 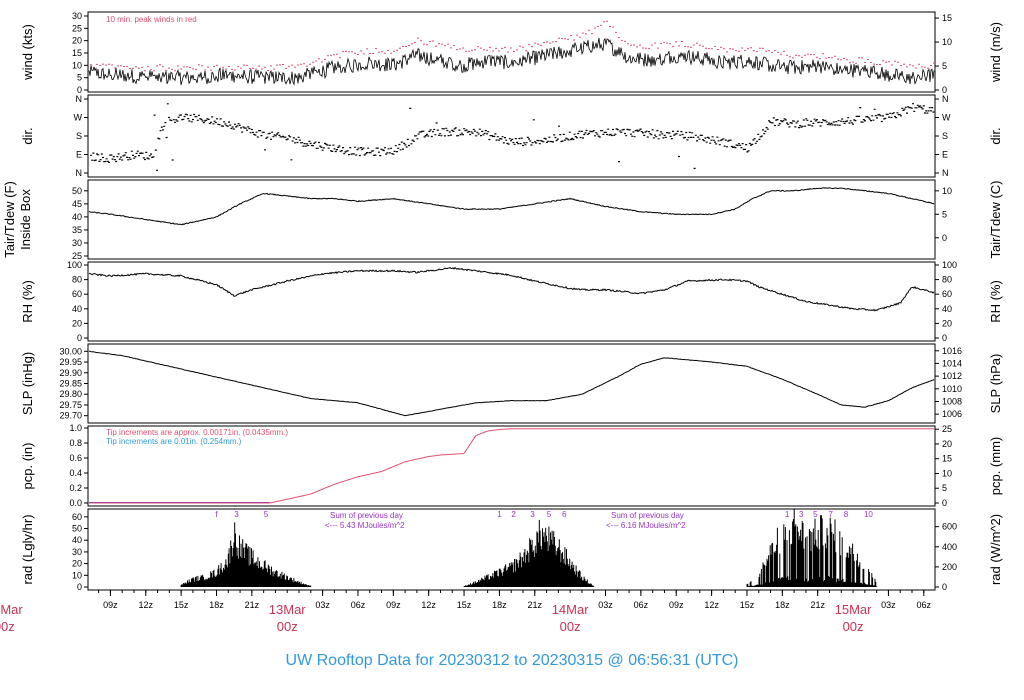 I want to click on y-tick-label-right: 60, so click(x=947, y=294).